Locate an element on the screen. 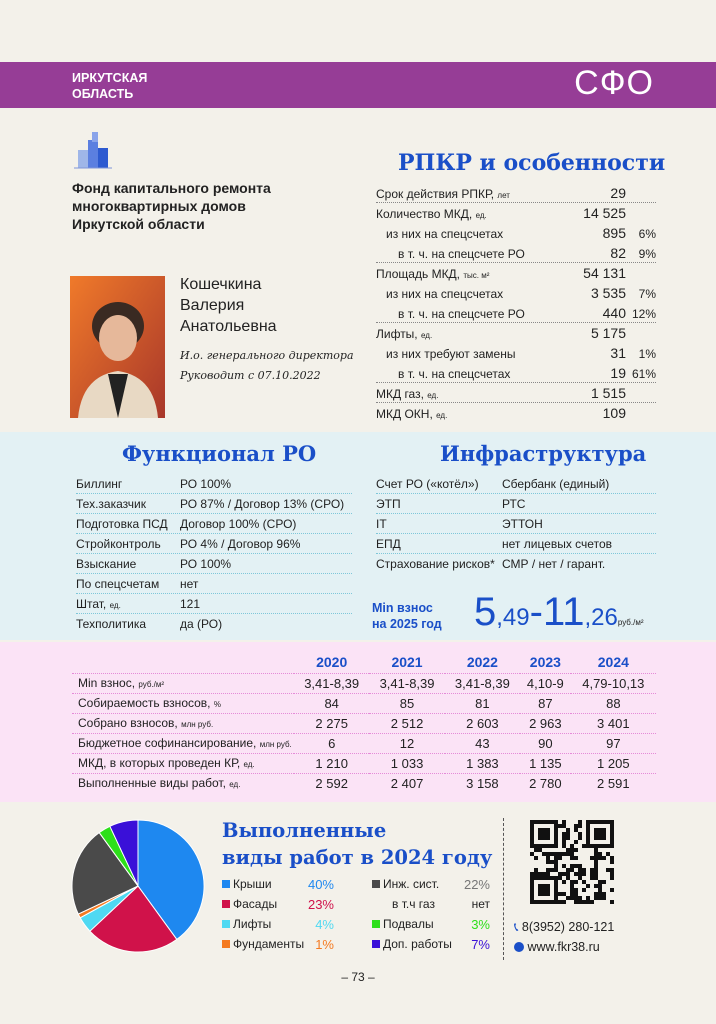  legend-label: Крыши is located at coordinates (252, 884).